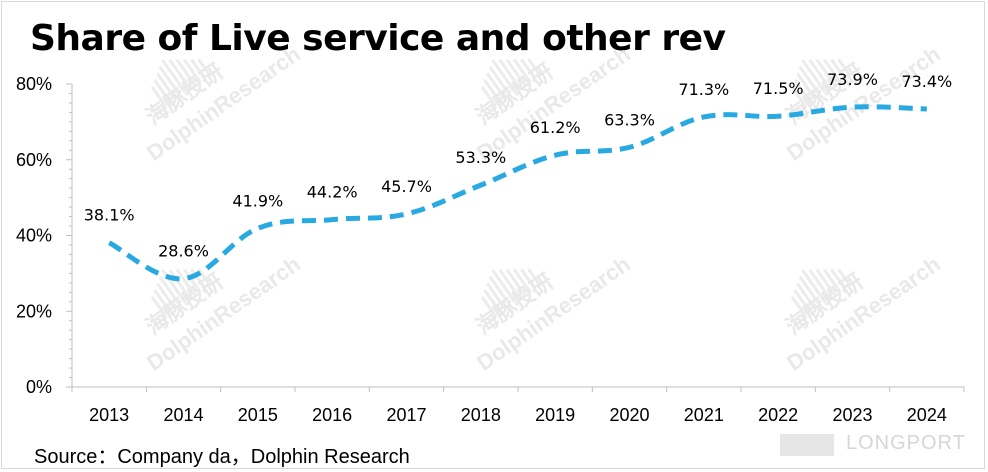  What do you see at coordinates (222, 457) in the screenshot?
I see `source-note: Source：Company da，Dolphin Research` at bounding box center [222, 457].